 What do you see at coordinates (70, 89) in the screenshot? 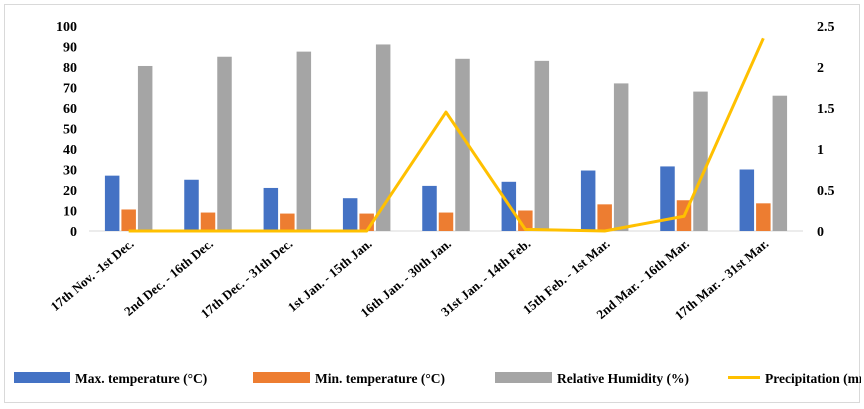
I see `left-tick-label: 70` at bounding box center [70, 89].